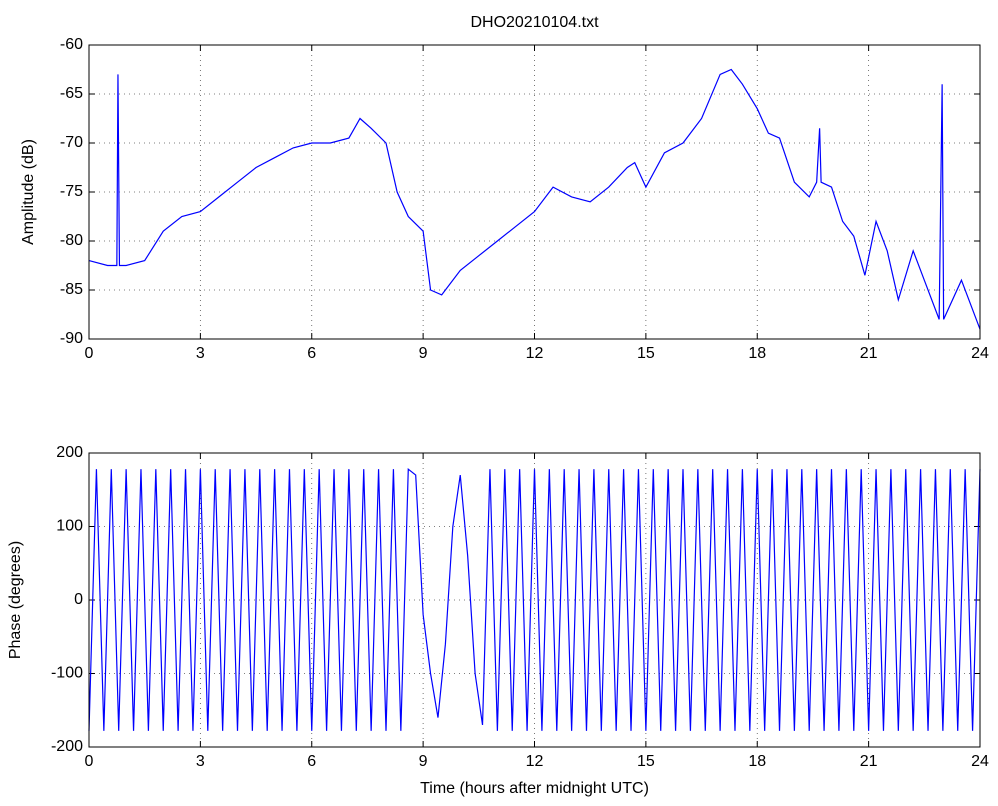  I want to click on y-tick-label: -85, so click(71, 289).